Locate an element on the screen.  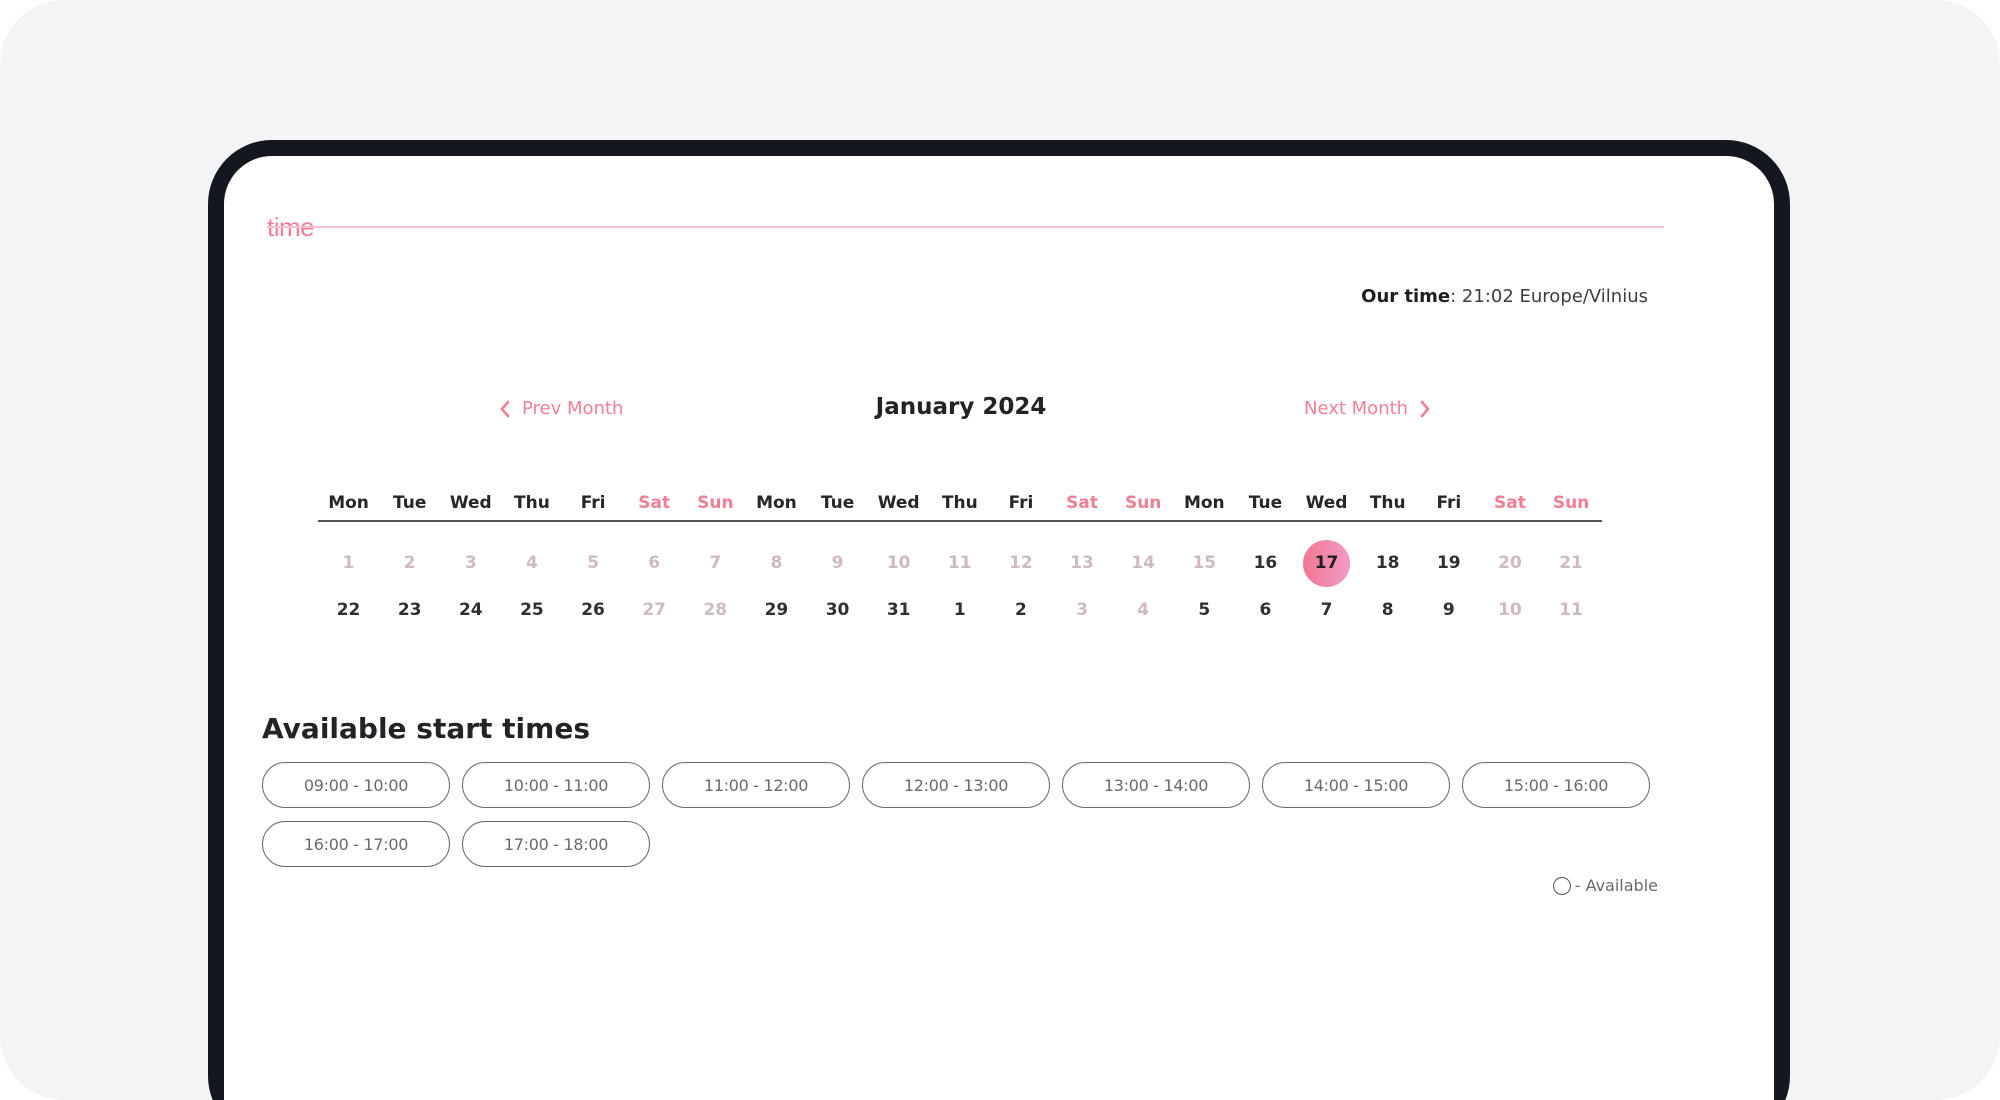
day-number: 10 is located at coordinates (898, 563).